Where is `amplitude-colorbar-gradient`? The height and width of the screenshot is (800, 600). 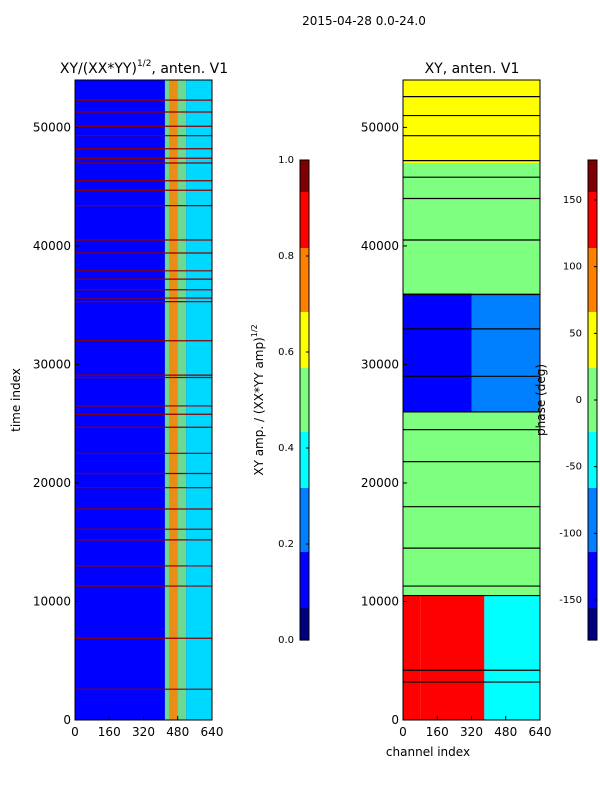
amplitude-colorbar-gradient is located at coordinates (304, 400).